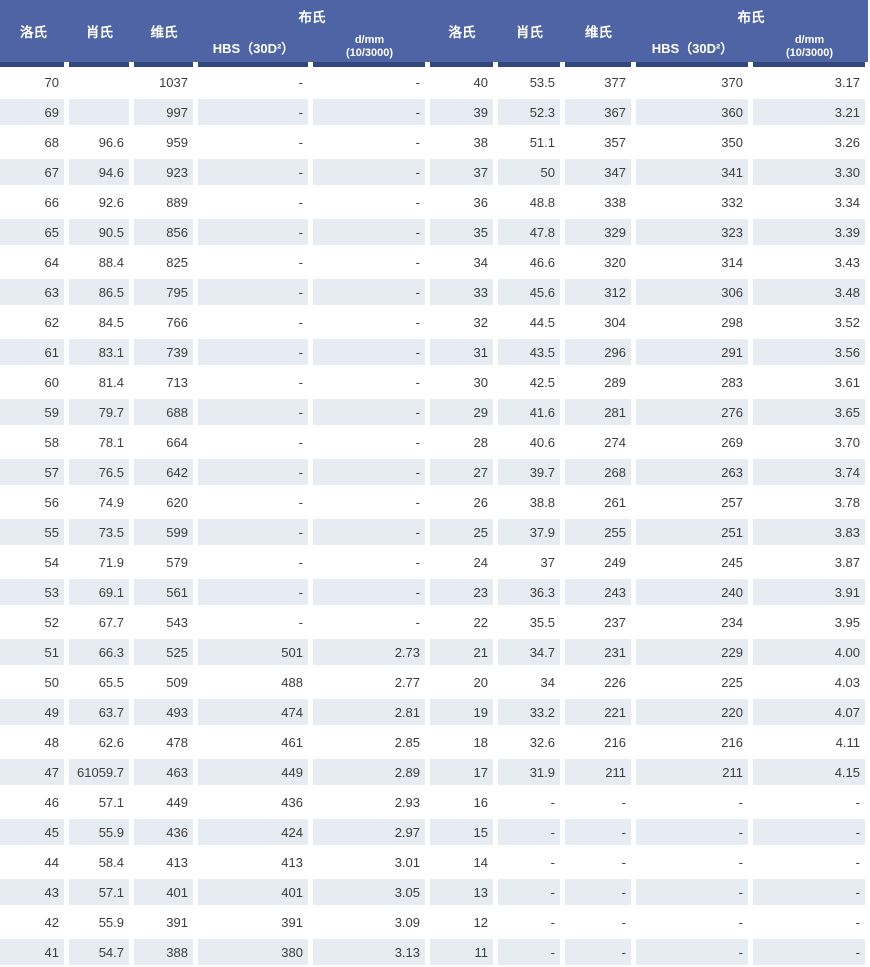  I want to click on cell: 3.65, so click(809, 412).